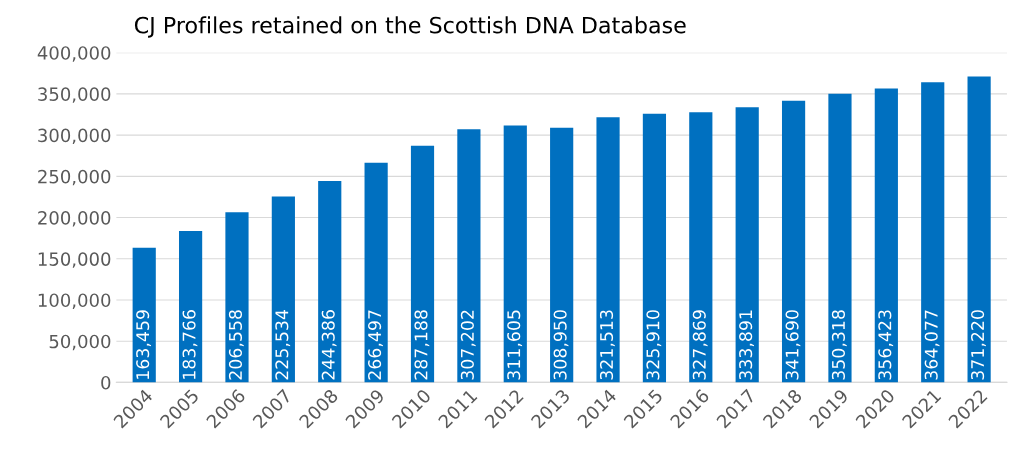  I want to click on y-tick-label: 50,000, so click(80, 342).